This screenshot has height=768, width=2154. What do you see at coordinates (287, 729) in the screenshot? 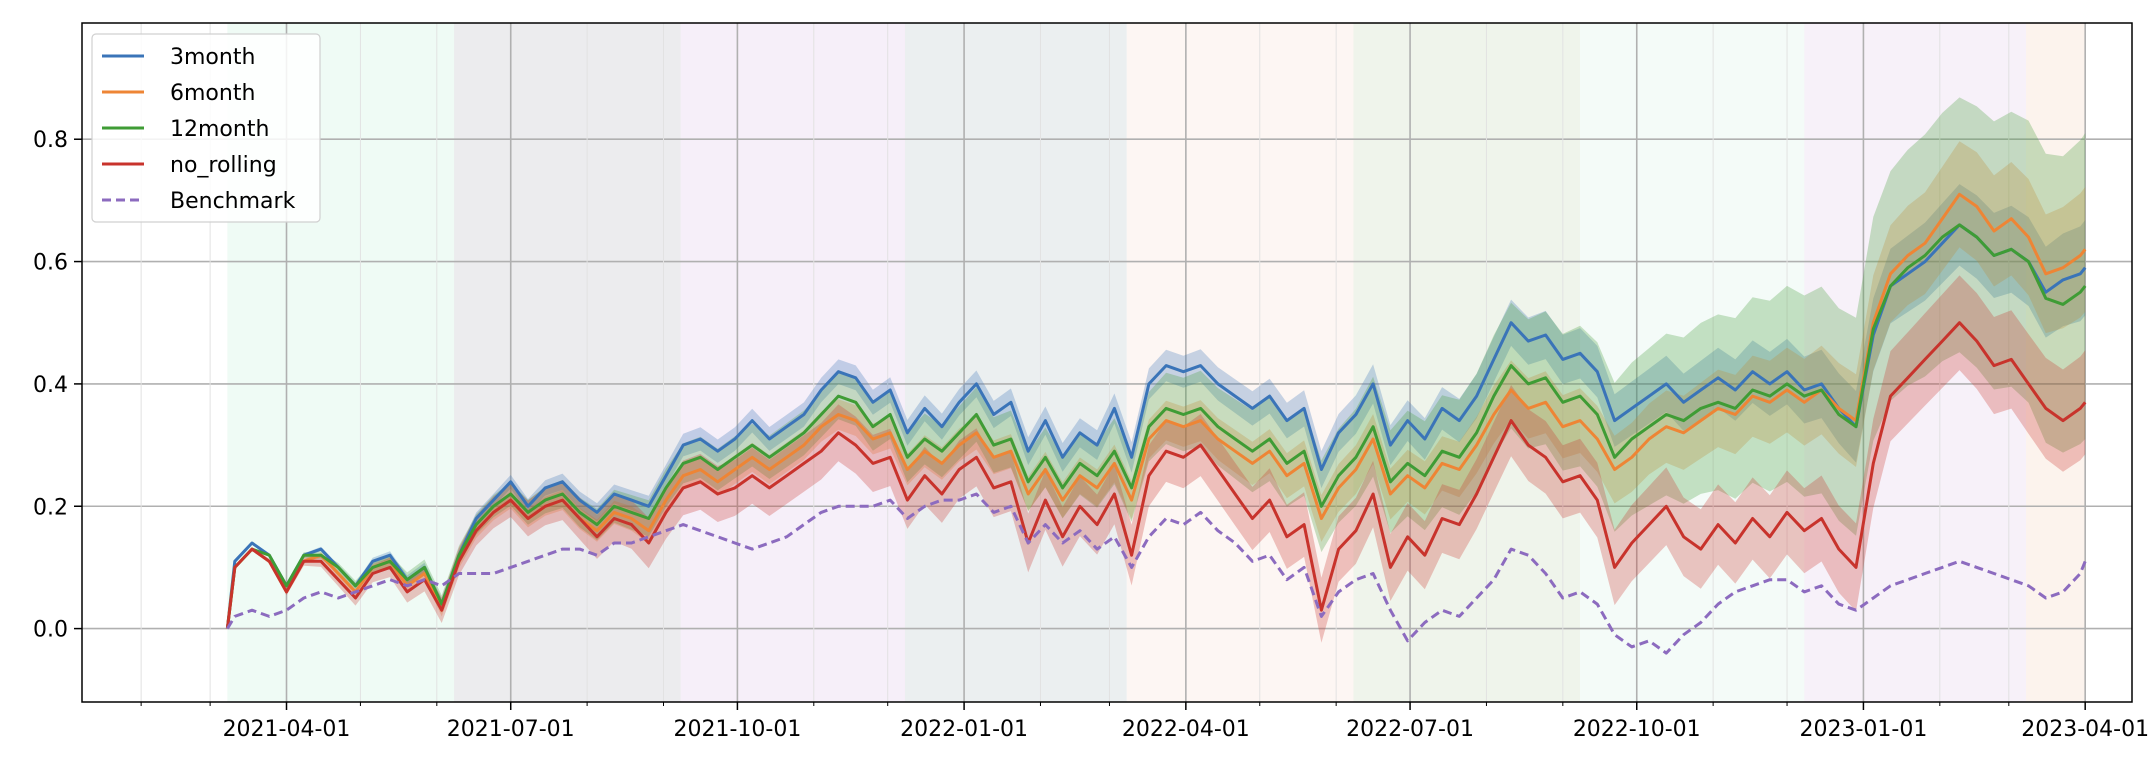
I see `x-tick-label: 2021-04-01` at bounding box center [287, 729].